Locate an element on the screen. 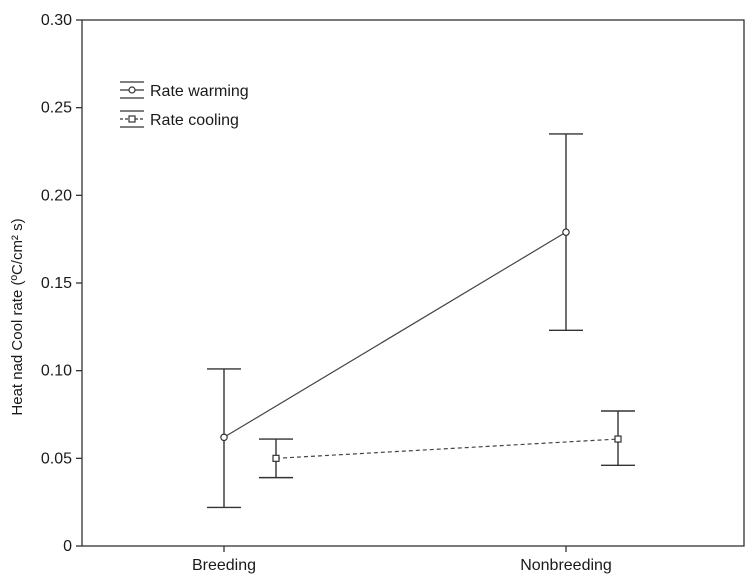 Image resolution: width=752 pixels, height=575 pixels. y-tick-label: 0.10 is located at coordinates (56, 371).